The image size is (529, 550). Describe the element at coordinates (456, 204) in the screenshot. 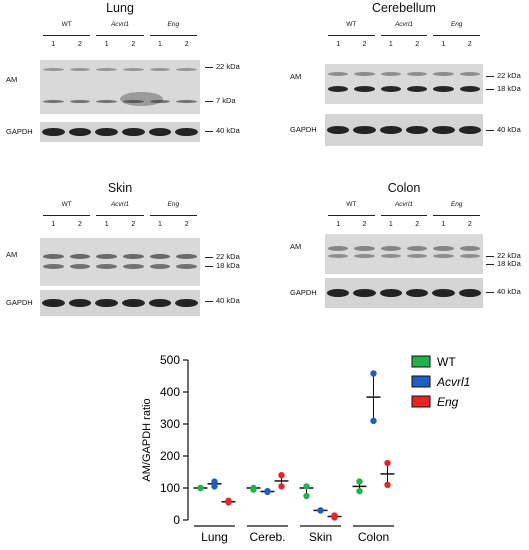

I see `colon-group-label: Eng` at that location.